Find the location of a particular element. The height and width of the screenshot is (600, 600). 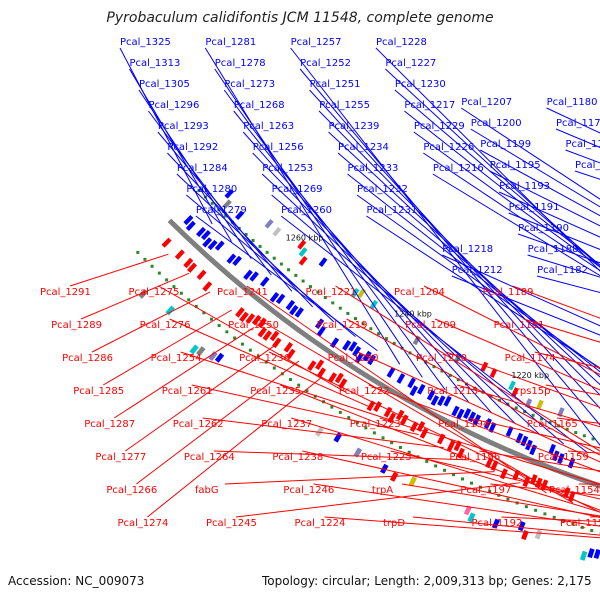

forward-gene-label: Pcal_1176 is located at coordinates (583, 144).